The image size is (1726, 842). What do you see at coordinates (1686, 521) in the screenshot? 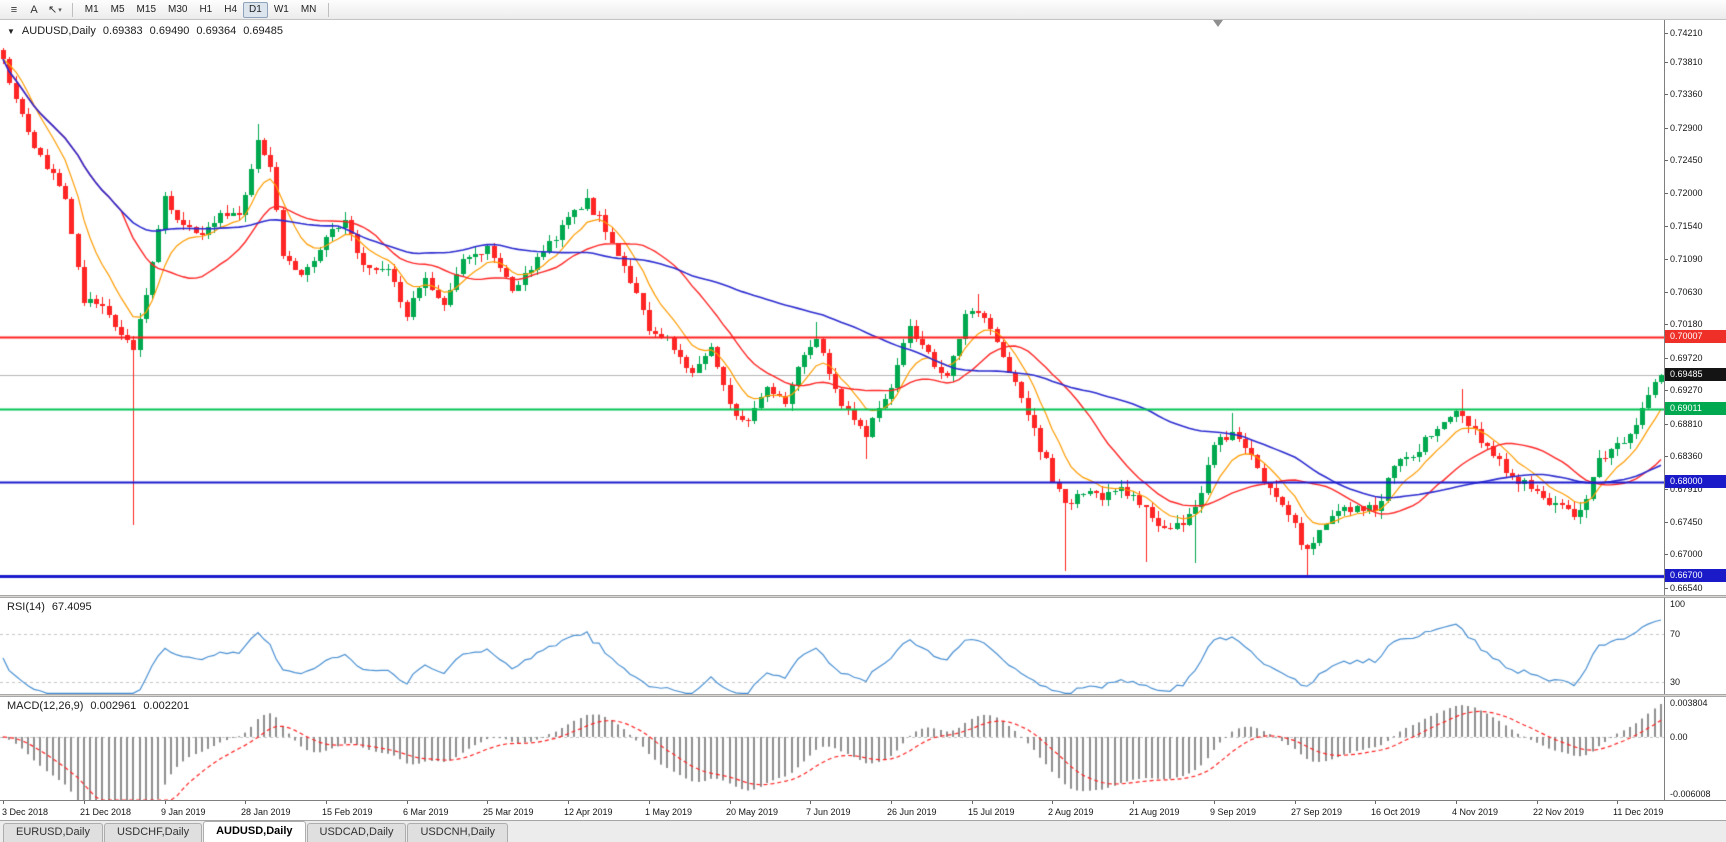
I see `price-axis-label: 0.67450` at bounding box center [1686, 521].